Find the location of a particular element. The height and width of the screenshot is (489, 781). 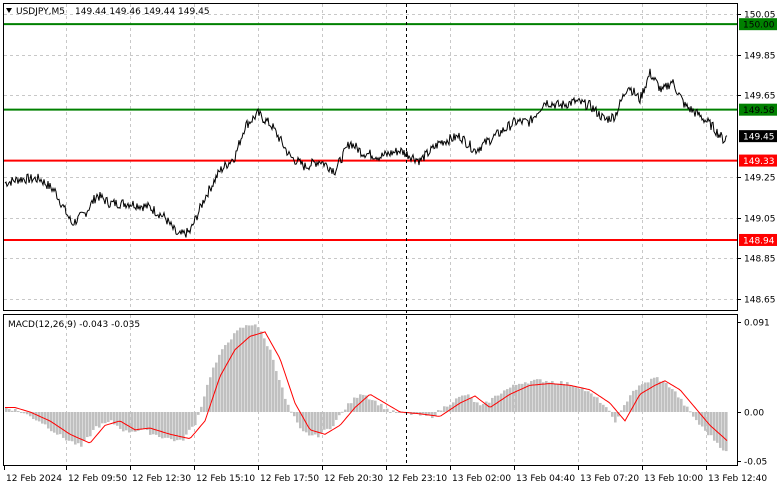

price-tick-label: 149.65 is located at coordinates (760, 97).